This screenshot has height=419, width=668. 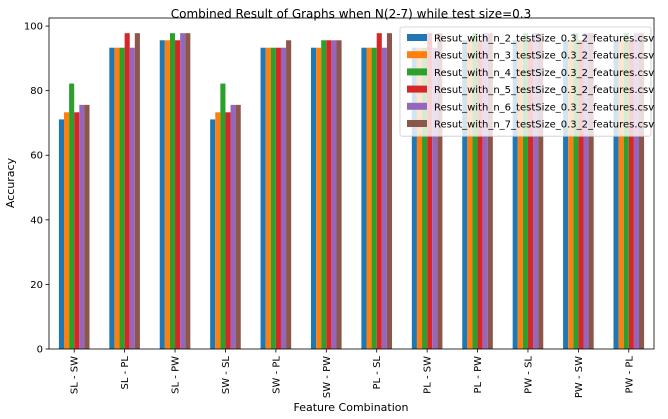 What do you see at coordinates (377, 373) in the screenshot?
I see `x-tick-label: PL - SL` at bounding box center [377, 373].